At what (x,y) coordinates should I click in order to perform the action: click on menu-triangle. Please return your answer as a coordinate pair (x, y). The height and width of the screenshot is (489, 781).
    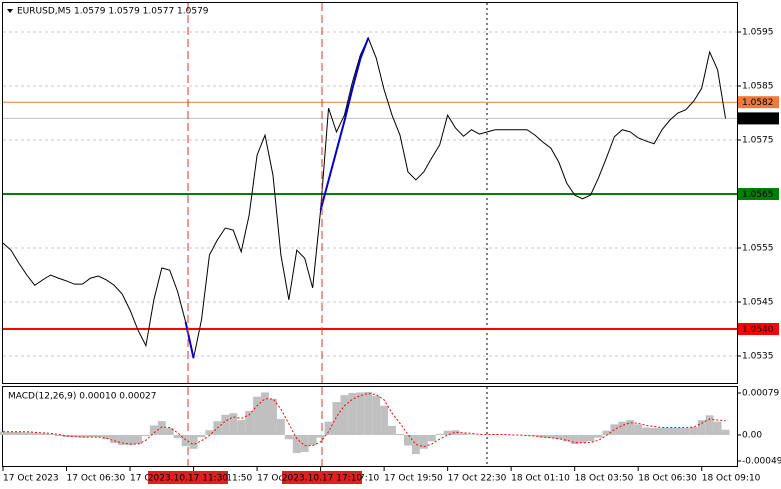
    Looking at the image, I should click on (10, 11).